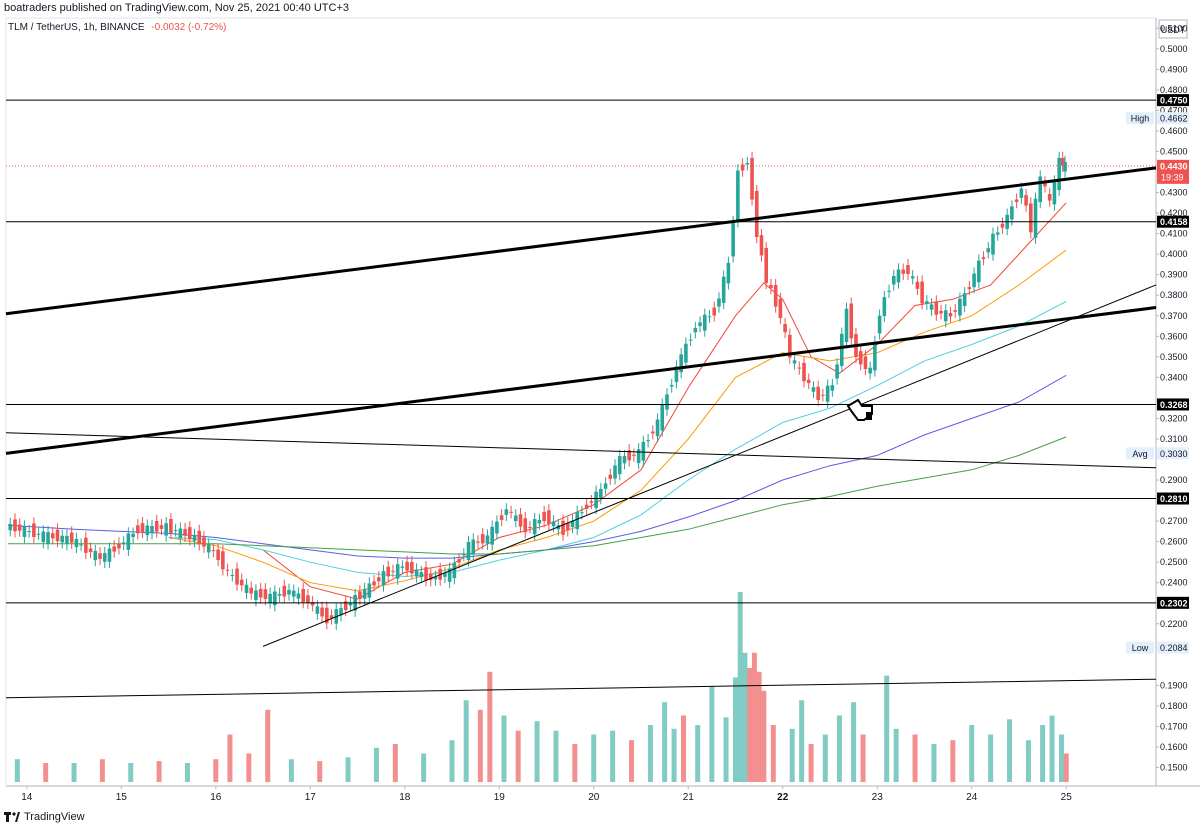 This screenshot has width=1200, height=828. I want to click on high-label: High, so click(1140, 119).